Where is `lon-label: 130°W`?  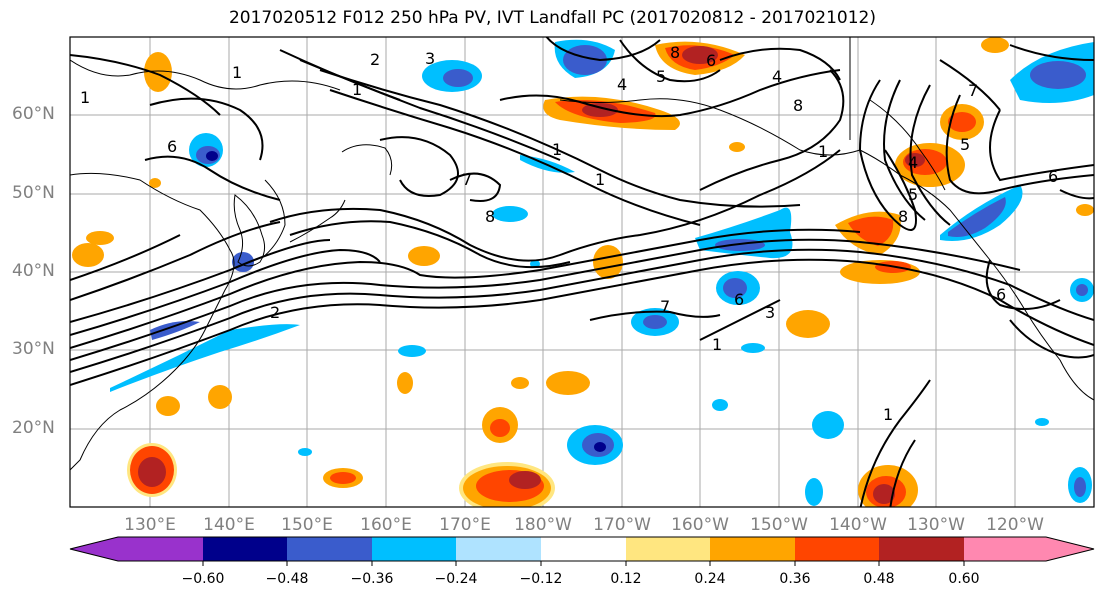
lon-label: 130°W is located at coordinates (936, 525).